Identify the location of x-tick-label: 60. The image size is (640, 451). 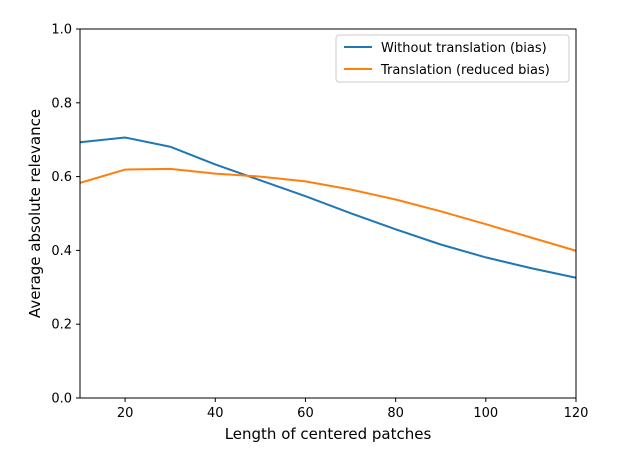
(305, 413).